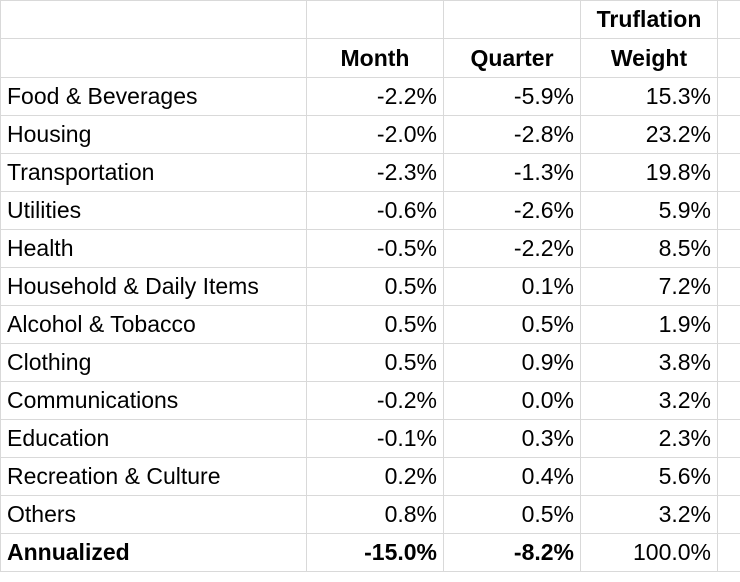 This screenshot has width=740, height=582. What do you see at coordinates (512, 172) in the screenshot?
I see `quarter-cell: -1.3%` at bounding box center [512, 172].